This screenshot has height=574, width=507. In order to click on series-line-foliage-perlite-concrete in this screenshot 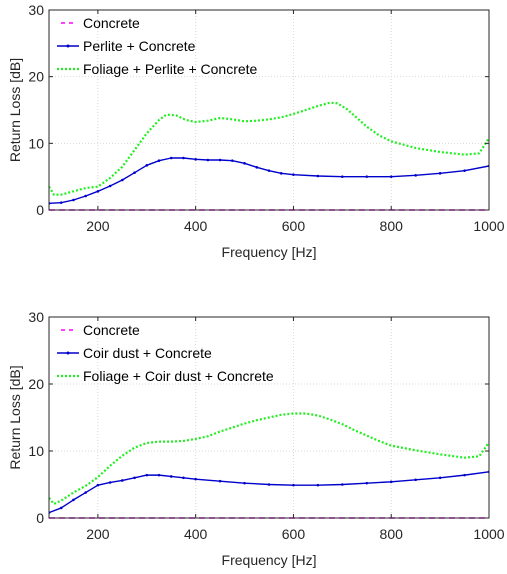, I will do `click(269, 148)`.